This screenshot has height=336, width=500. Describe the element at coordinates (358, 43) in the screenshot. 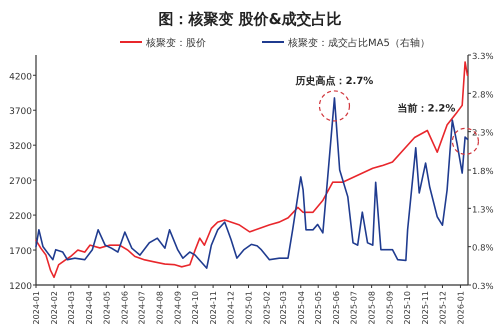

I see `legend-label: 核聚变：成交占比MA5（右轴）` at that location.